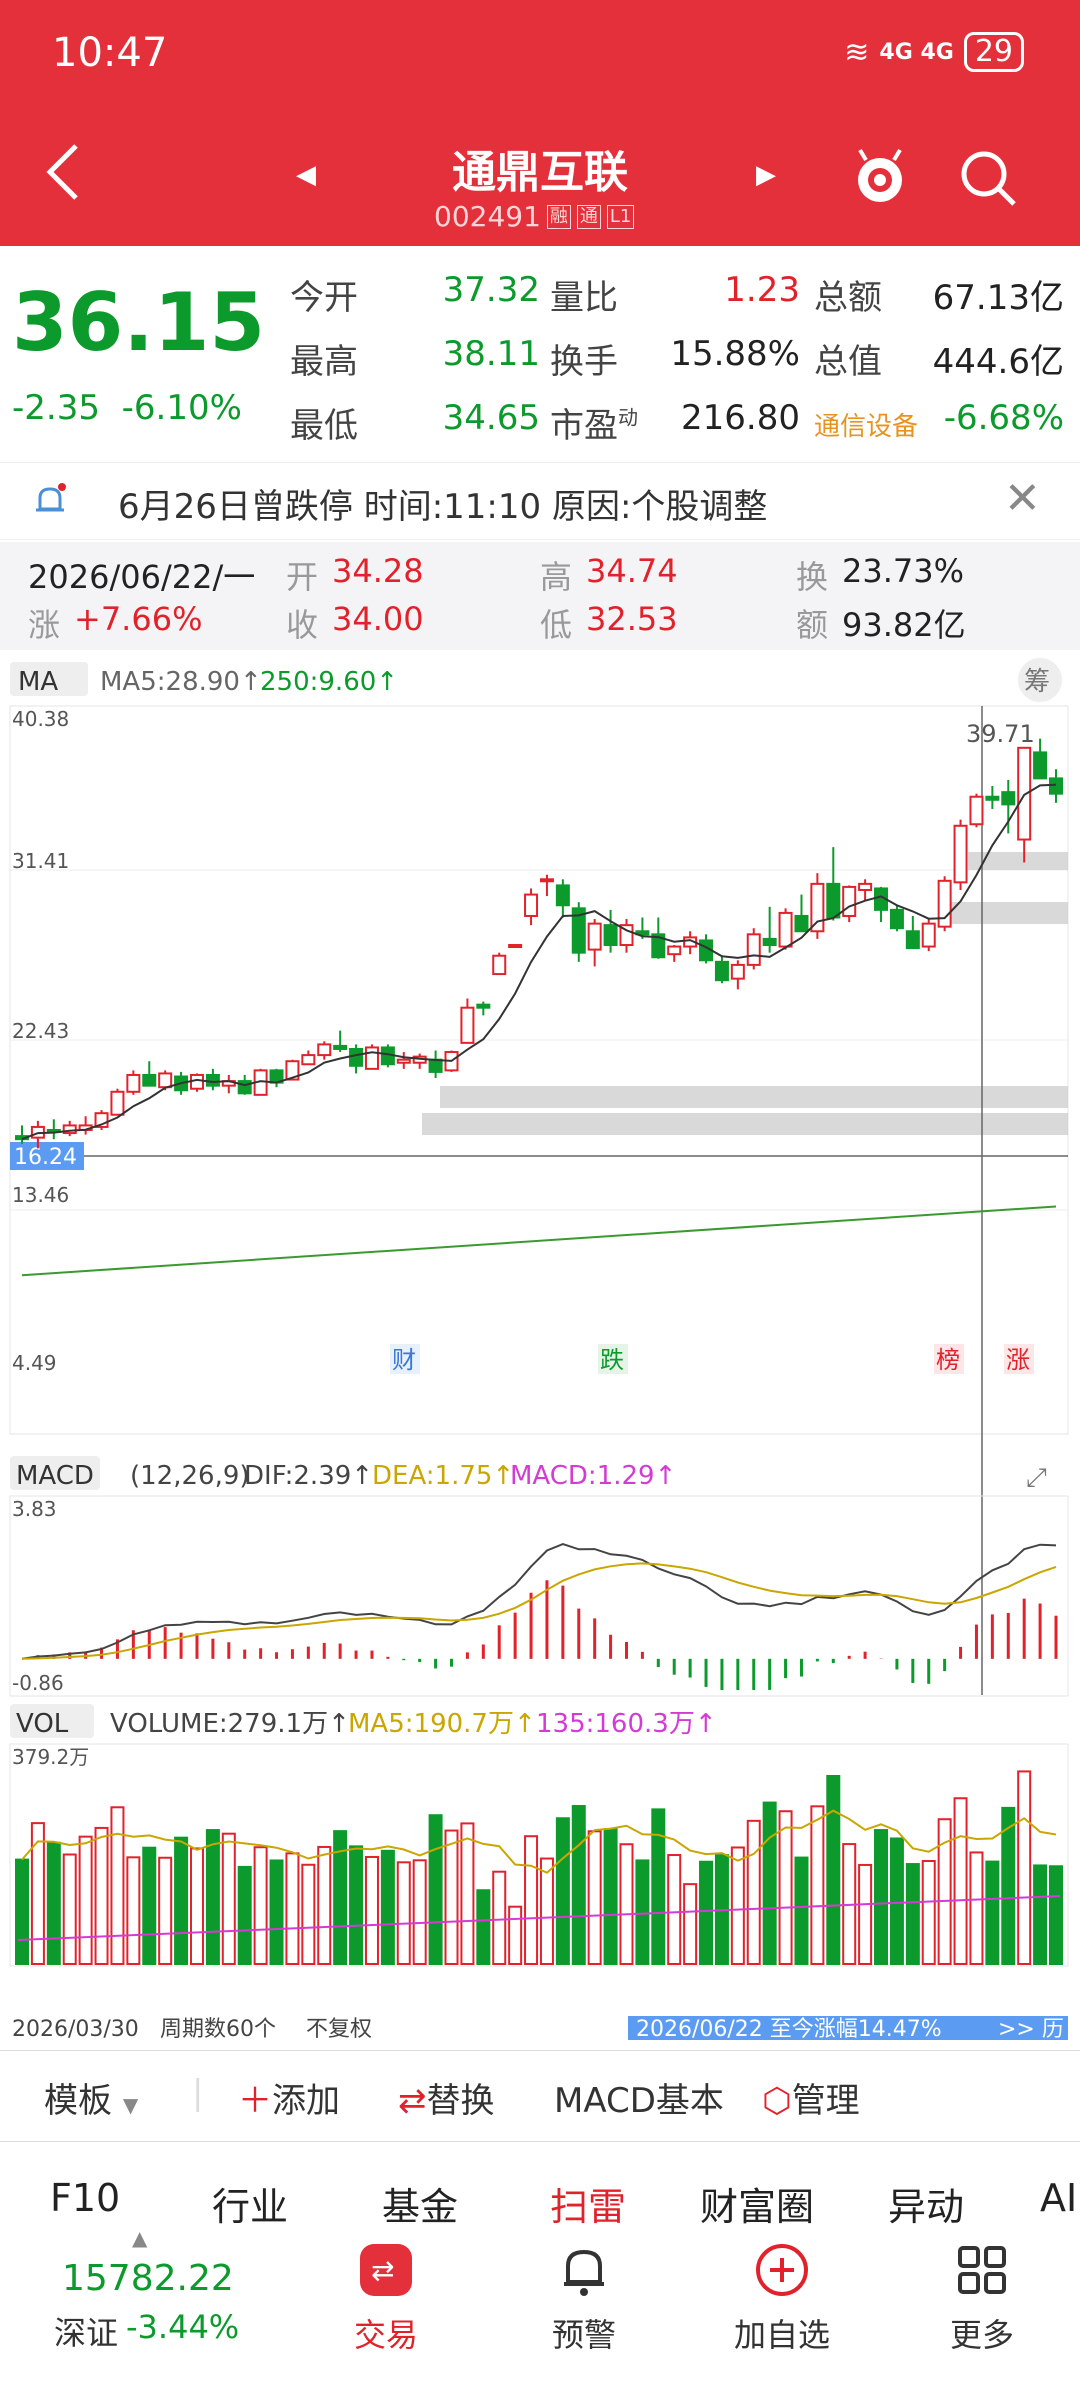  I want to click on macd-dif: DIF:2.39↑, so click(308, 1476).